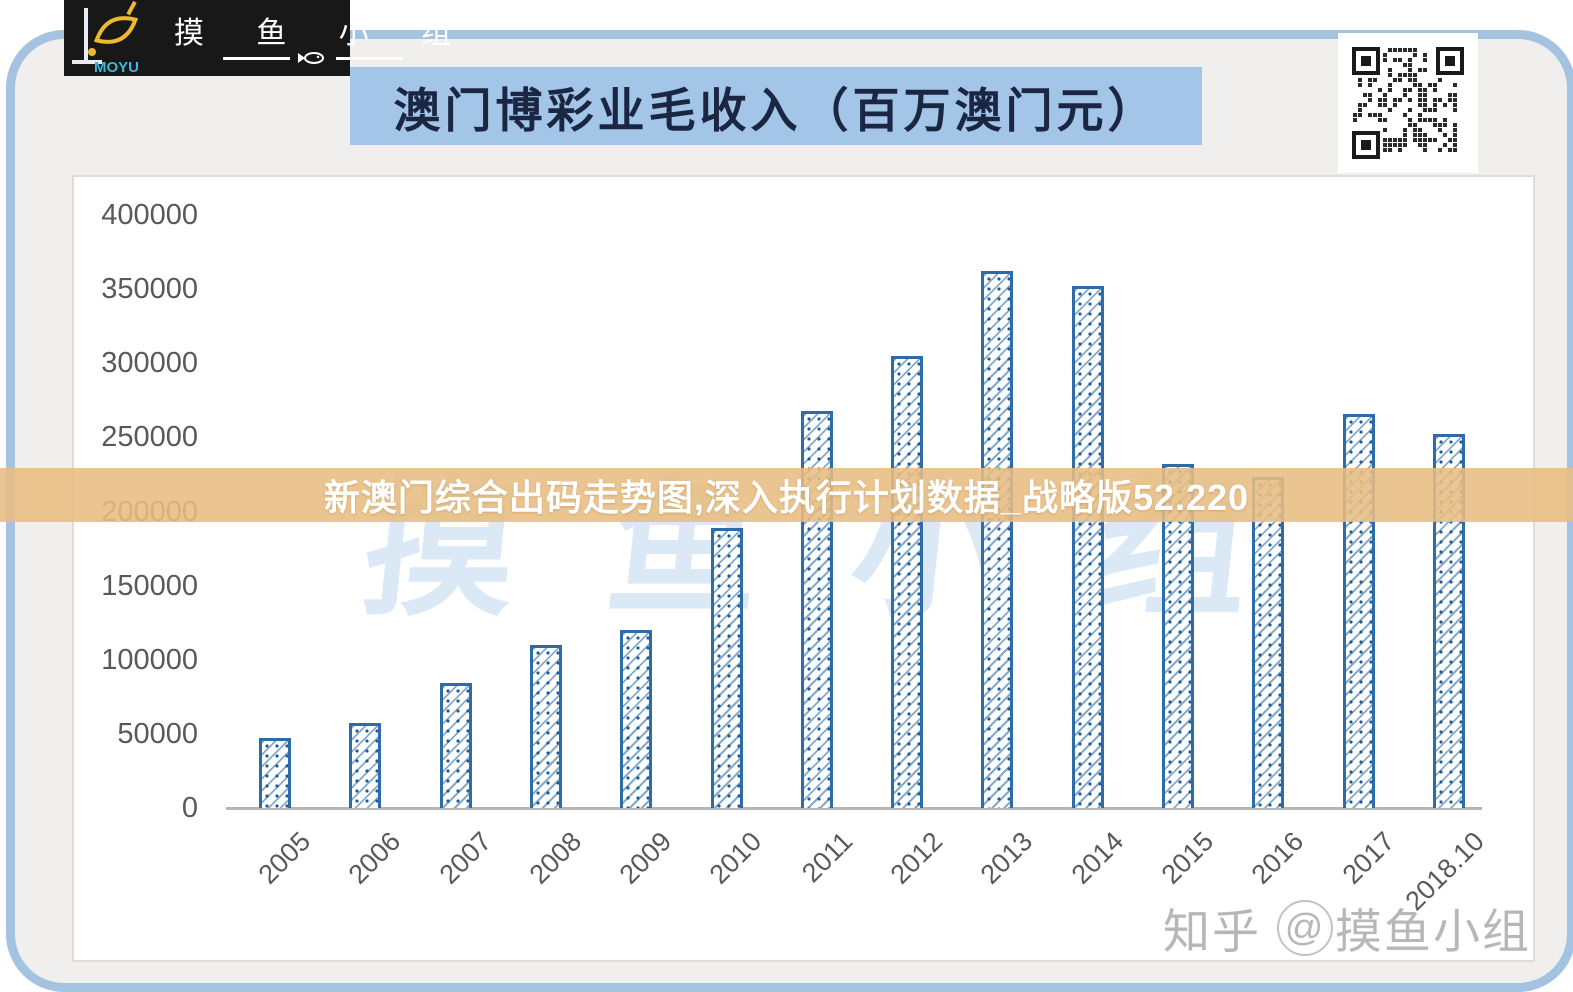 This screenshot has width=1573, height=992. What do you see at coordinates (149, 585) in the screenshot?
I see `y-axis-tick-label: 150000` at bounding box center [149, 585].